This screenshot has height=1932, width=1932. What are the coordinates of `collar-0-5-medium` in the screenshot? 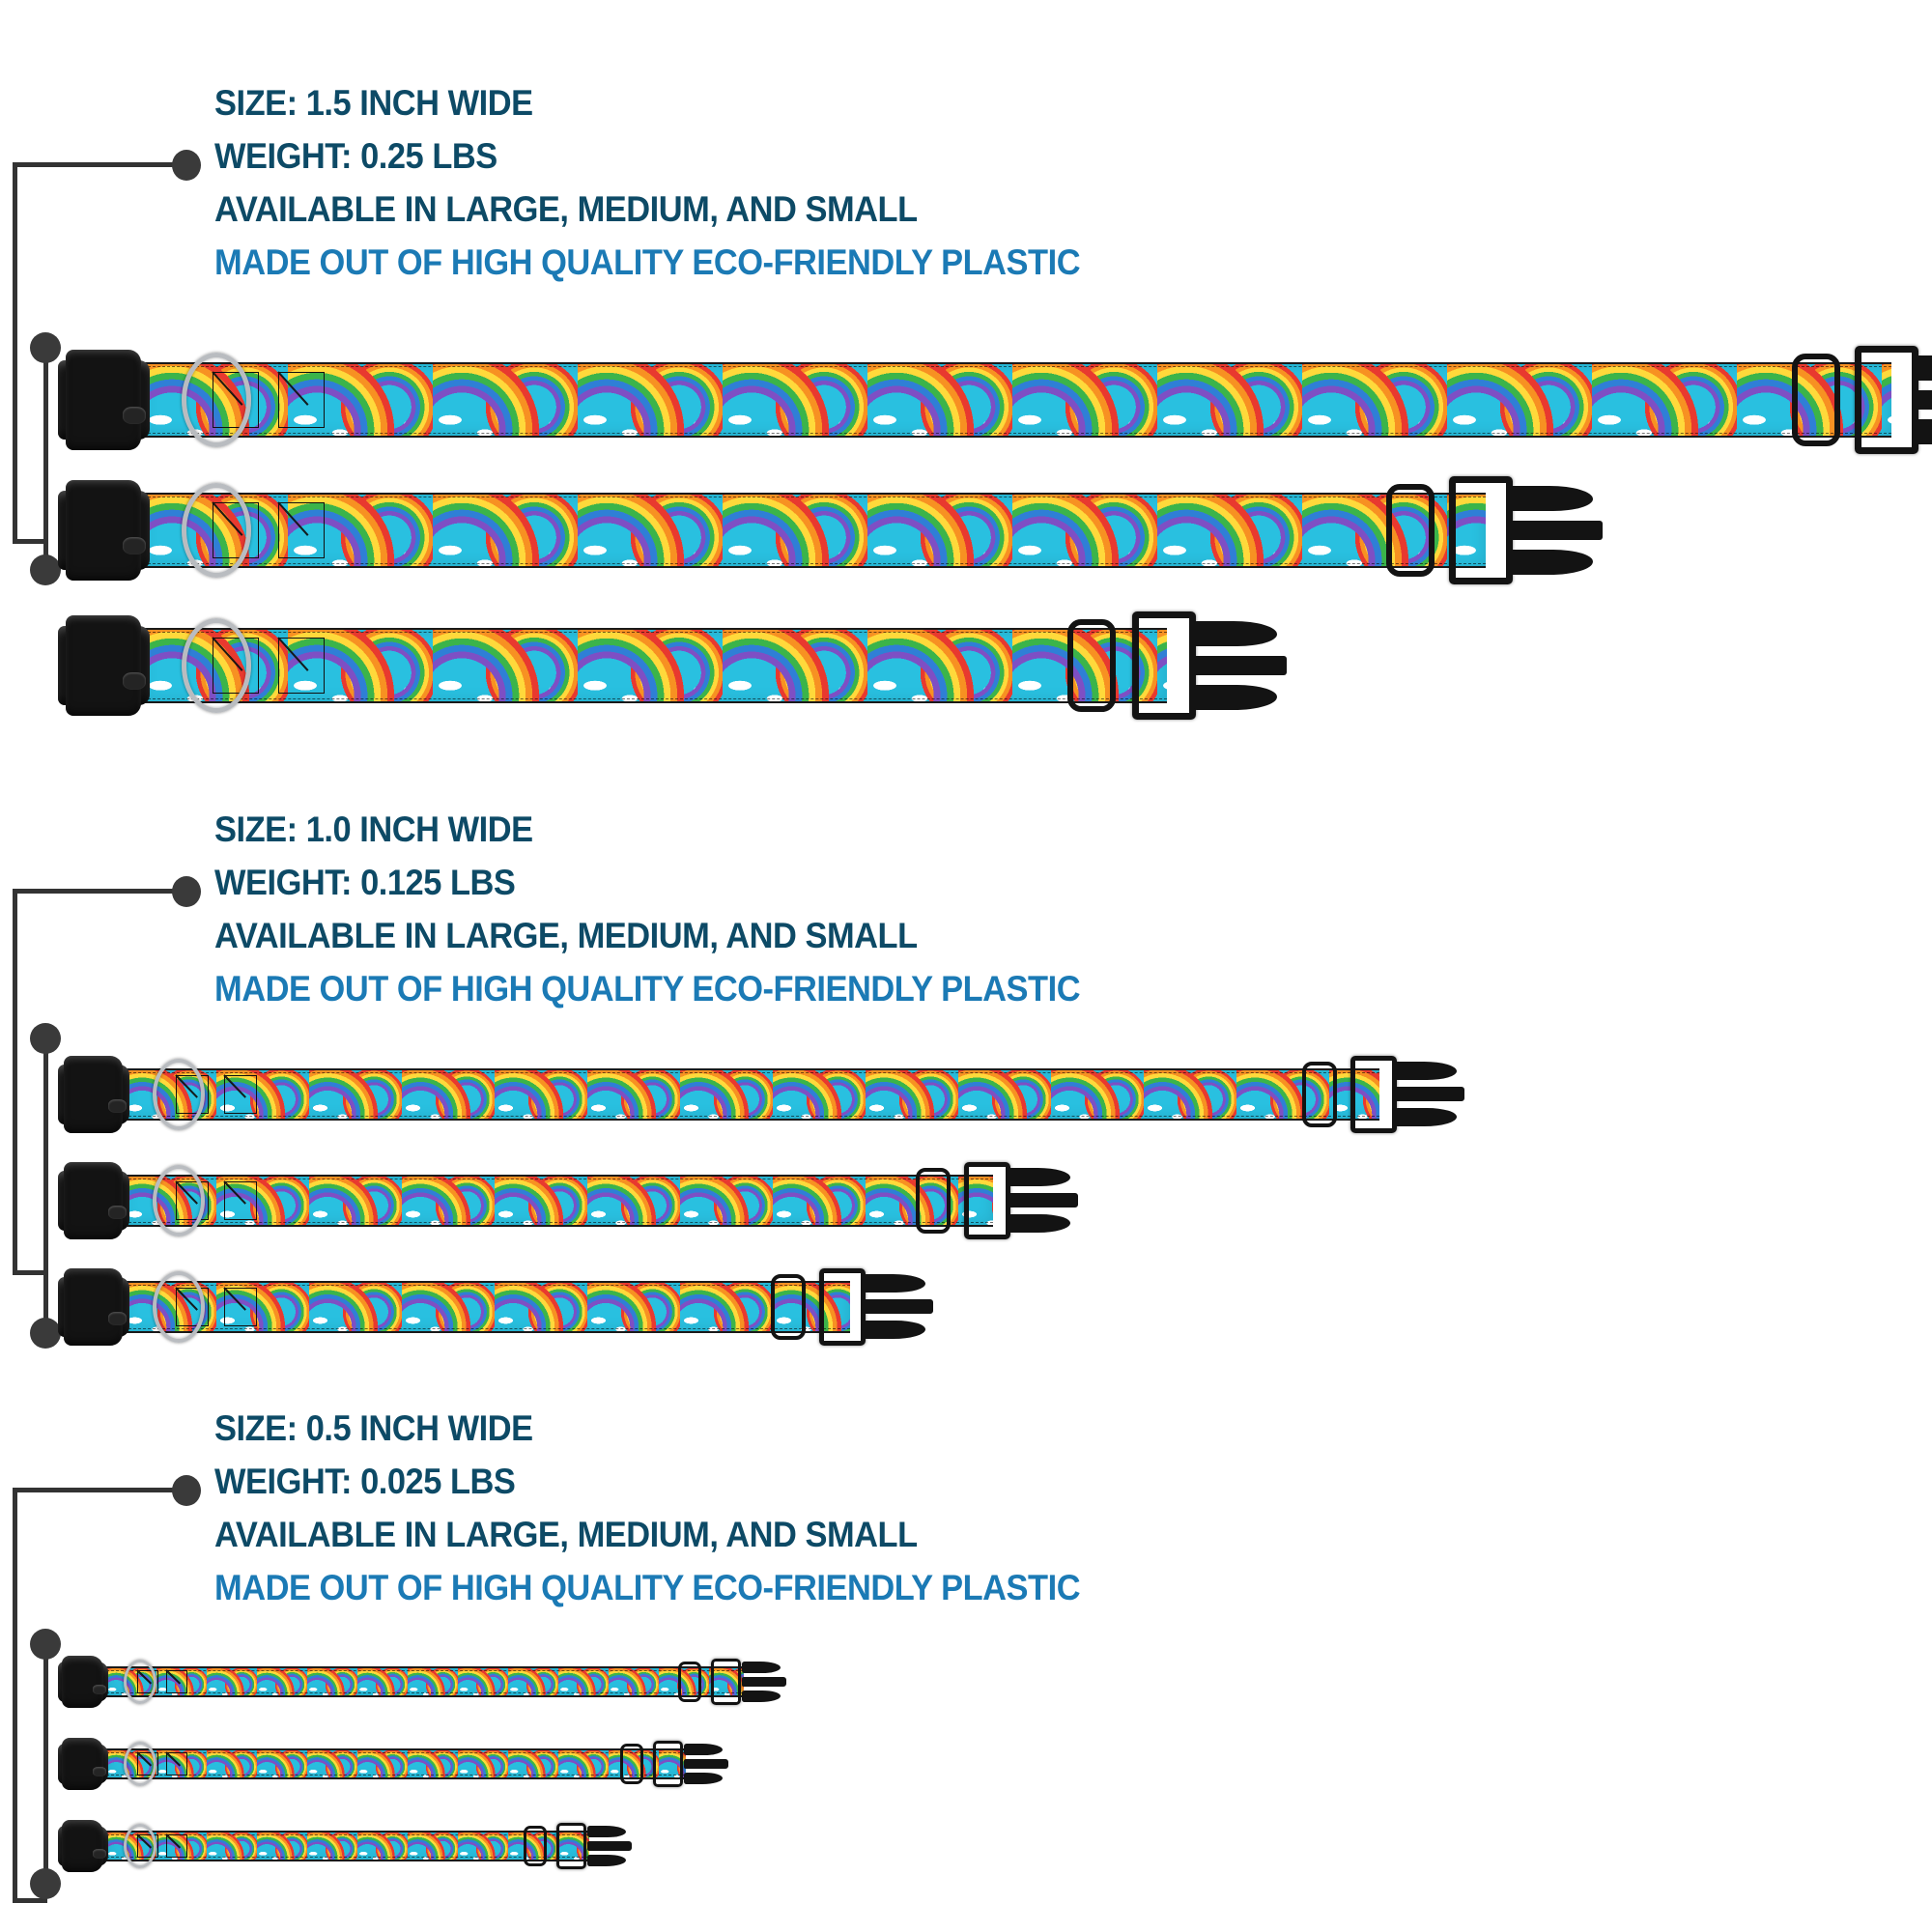 It's located at (425, 1764).